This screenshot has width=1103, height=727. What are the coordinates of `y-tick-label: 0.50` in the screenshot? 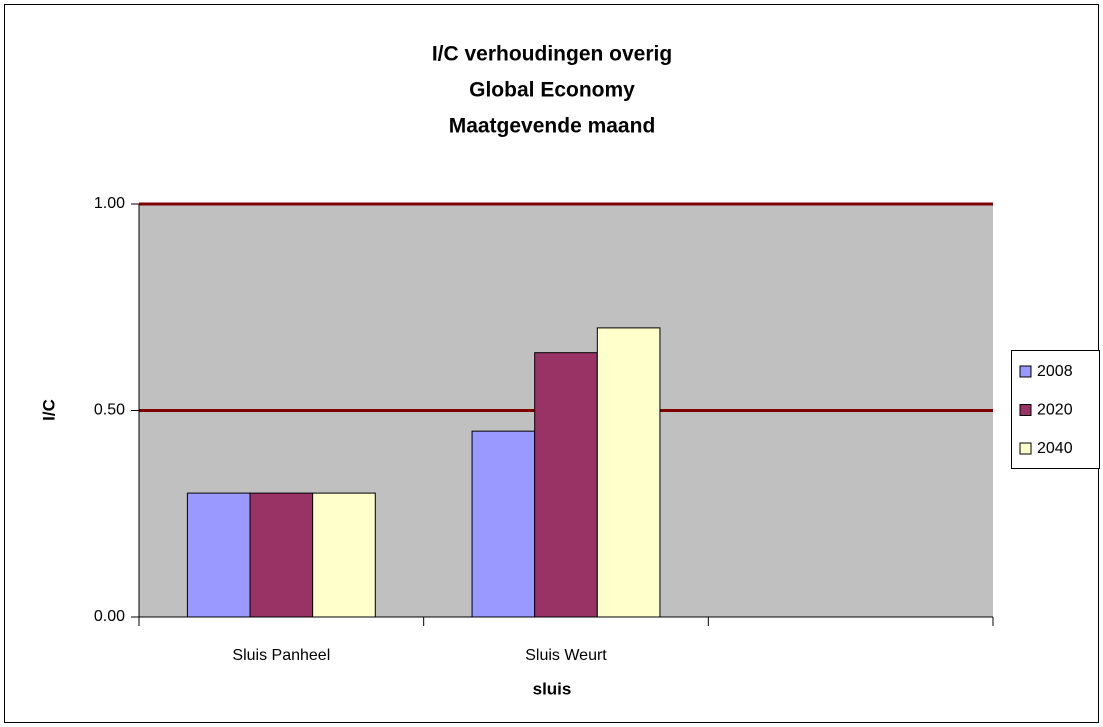 It's located at (109, 410).